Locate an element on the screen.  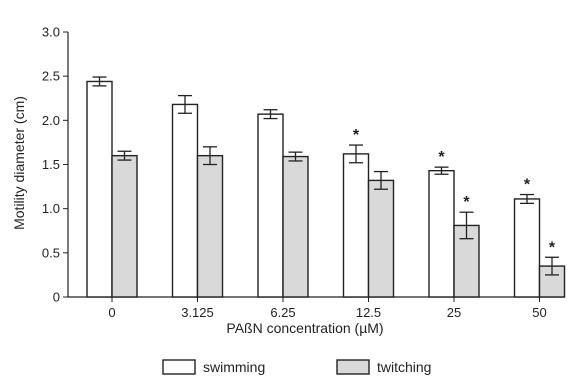
y-tick-label: 0.5 is located at coordinates (51, 252).